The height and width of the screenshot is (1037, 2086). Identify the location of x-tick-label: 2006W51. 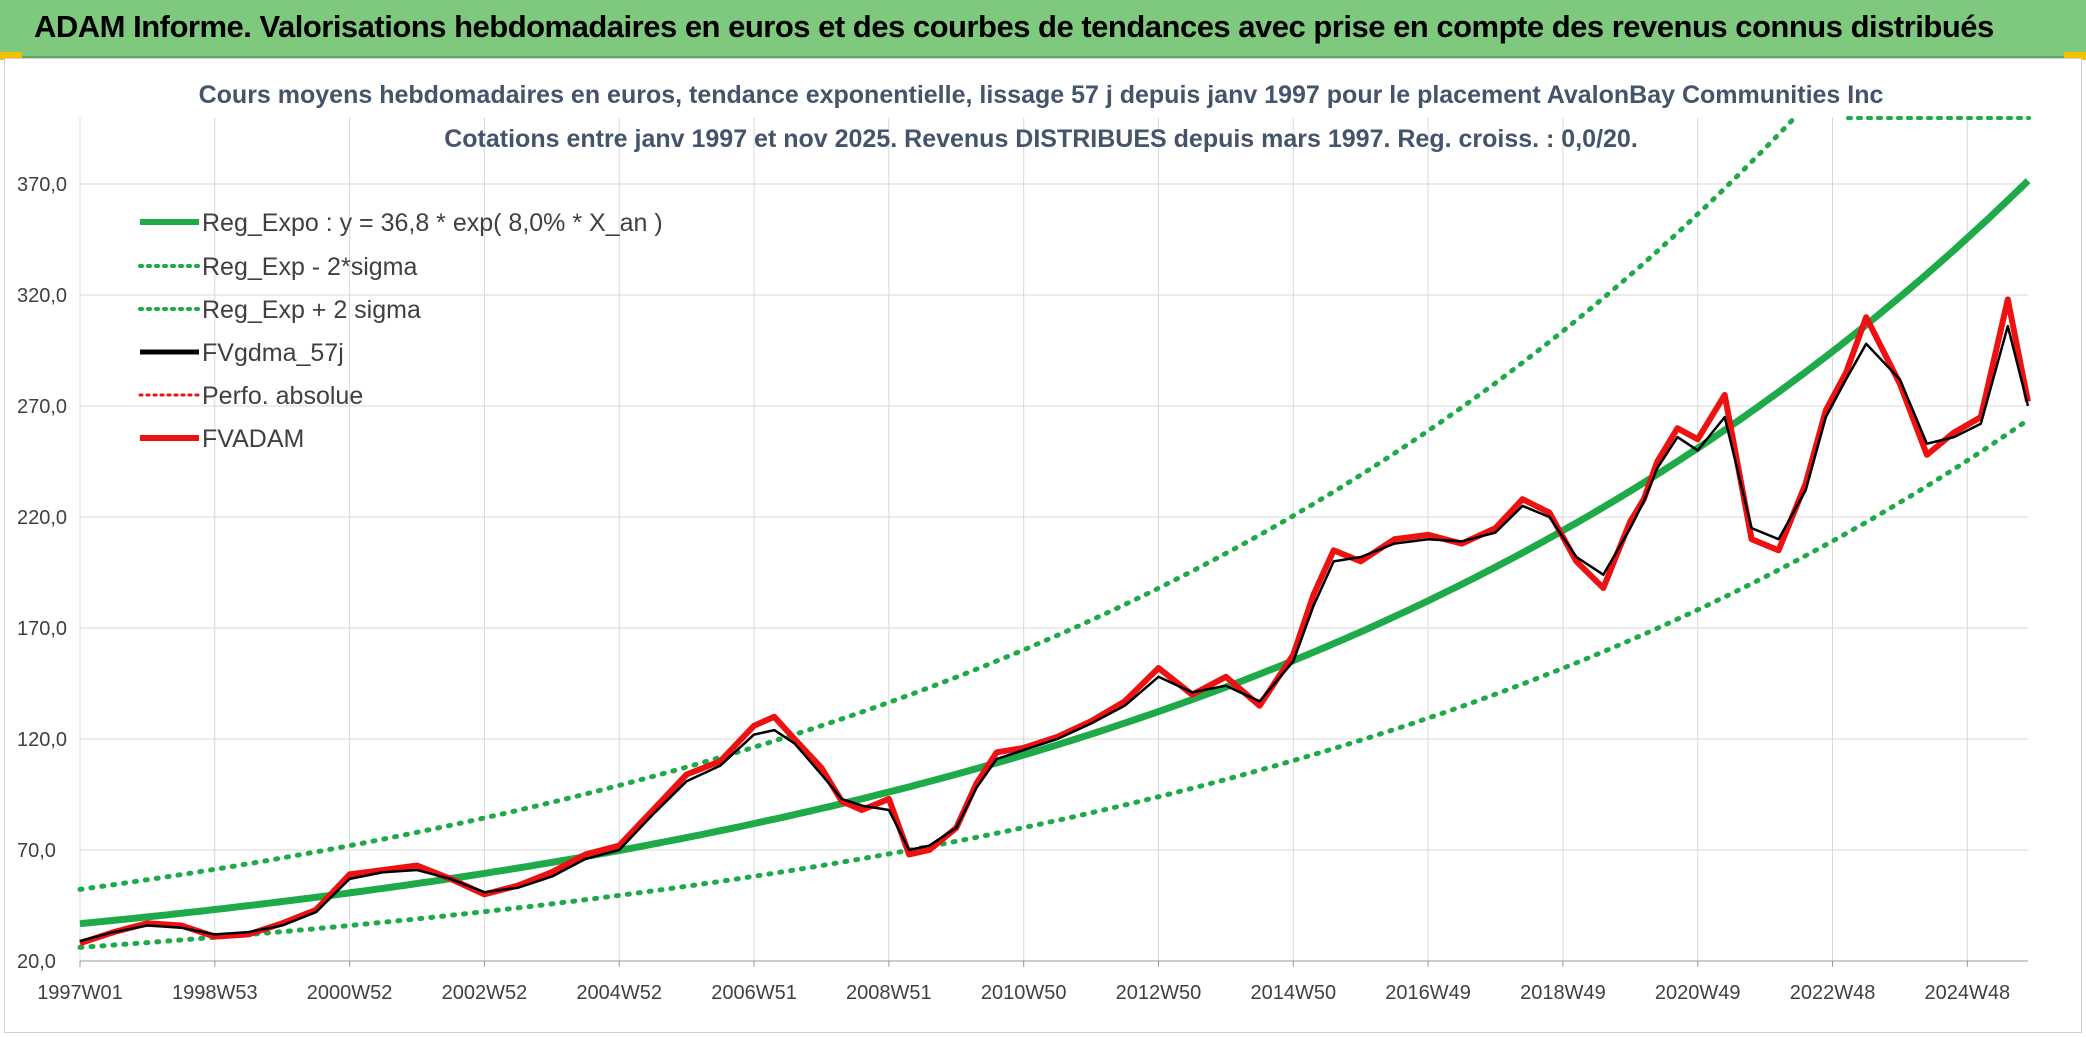
(754, 993).